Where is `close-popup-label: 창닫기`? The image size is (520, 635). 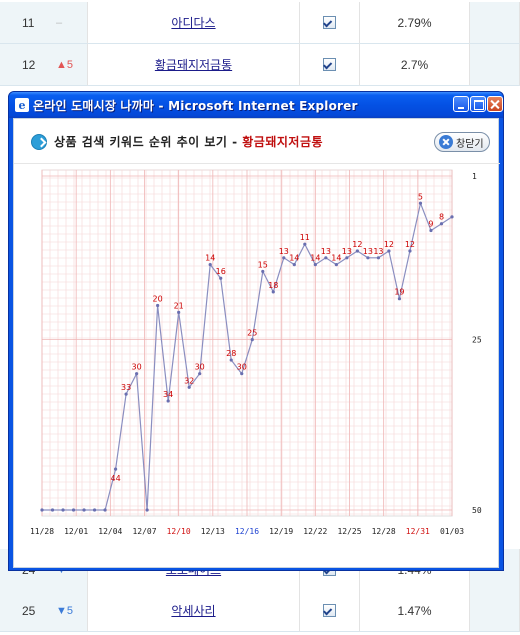
close-popup-label: 창닫기 is located at coordinates (470, 144).